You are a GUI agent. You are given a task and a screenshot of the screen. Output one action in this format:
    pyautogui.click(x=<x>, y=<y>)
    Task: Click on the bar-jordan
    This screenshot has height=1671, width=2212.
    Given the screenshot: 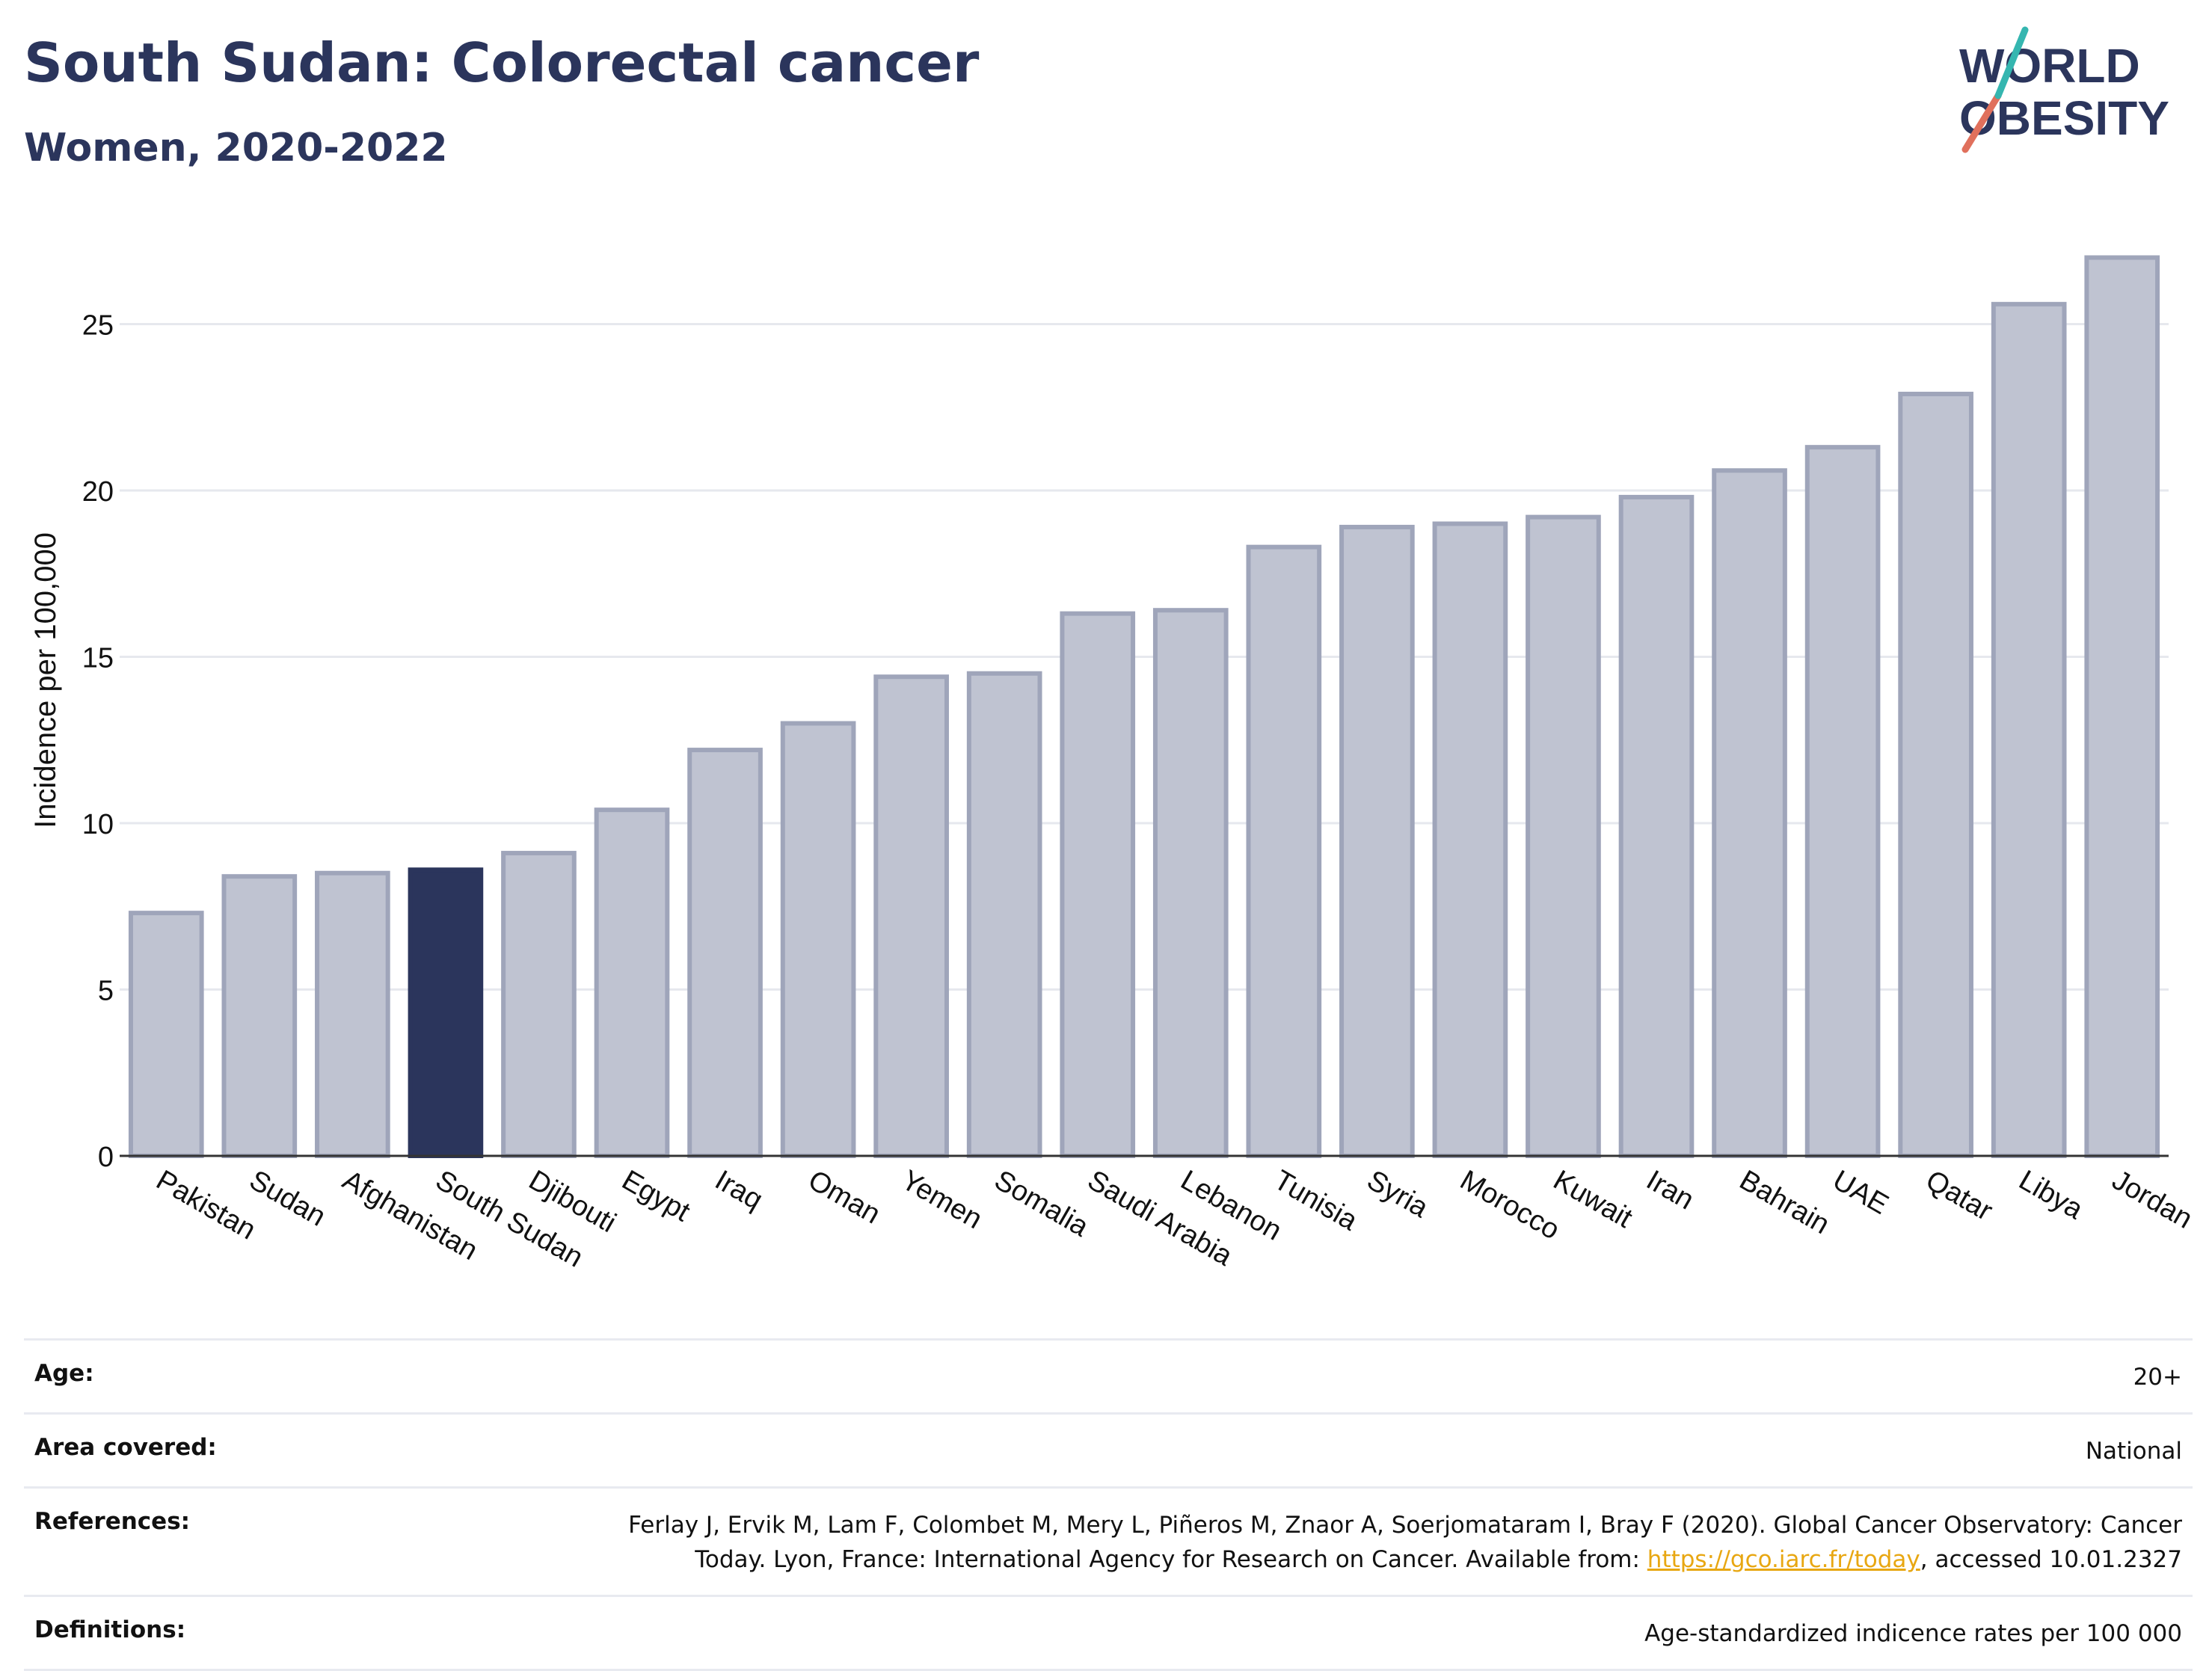 What is the action you would take?
    pyautogui.click(x=2122, y=706)
    